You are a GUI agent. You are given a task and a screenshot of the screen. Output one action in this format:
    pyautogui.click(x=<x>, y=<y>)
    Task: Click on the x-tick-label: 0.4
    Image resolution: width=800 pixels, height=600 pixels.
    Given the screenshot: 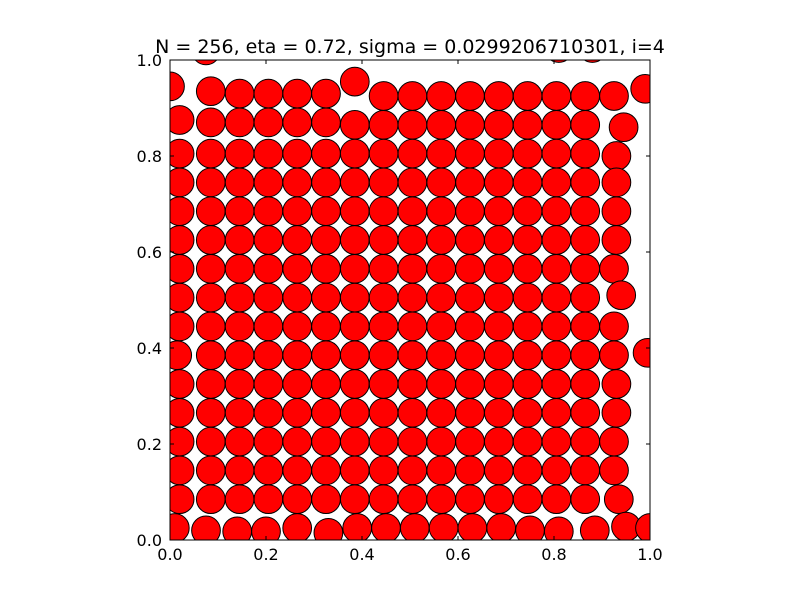 What is the action you would take?
    pyautogui.click(x=361, y=554)
    